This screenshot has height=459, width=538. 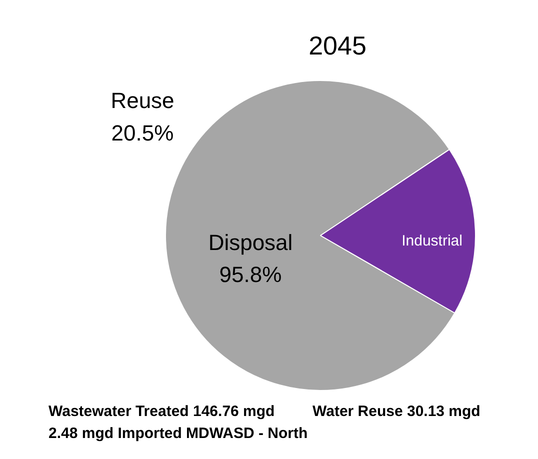 I want to click on chart-title: 2045, so click(x=337, y=45).